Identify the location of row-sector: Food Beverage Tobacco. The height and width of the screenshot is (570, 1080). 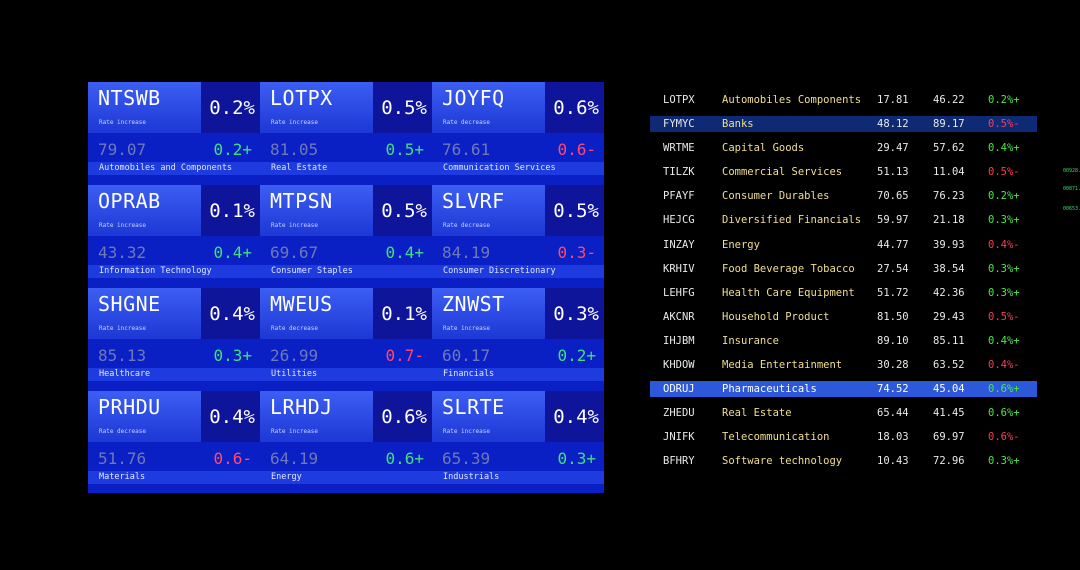
(788, 268).